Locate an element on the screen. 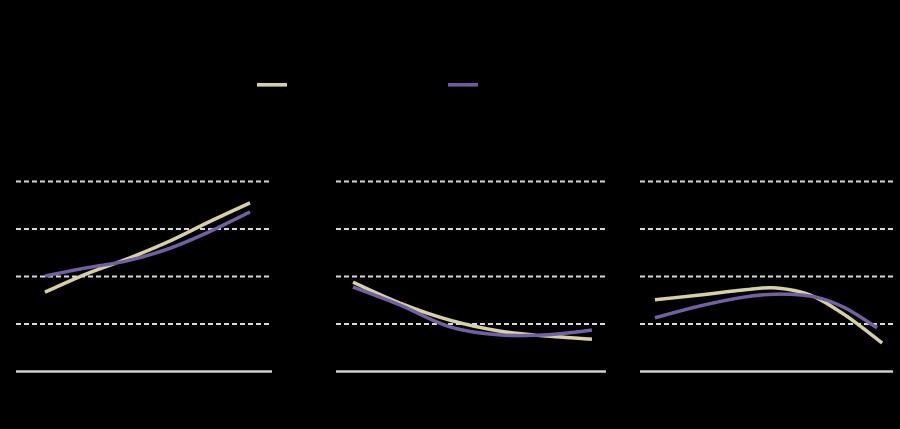 This screenshot has height=429, width=900. legend-swatch-tan is located at coordinates (272, 85).